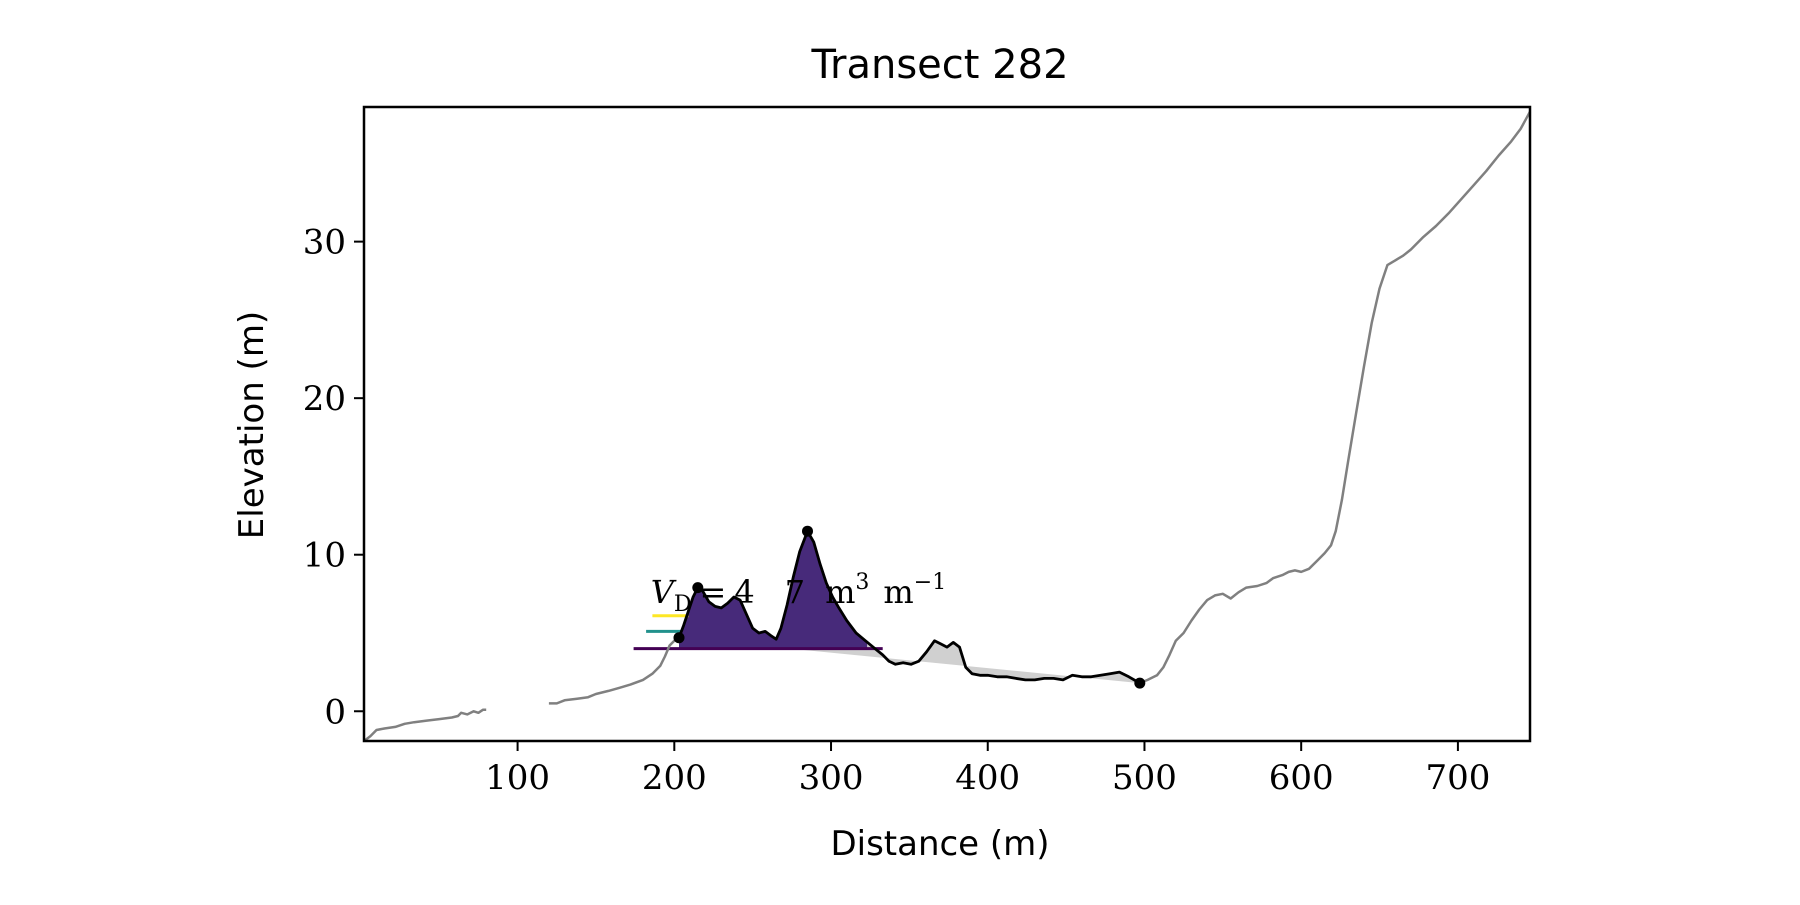  What do you see at coordinates (898, 592) in the screenshot?
I see `volume-annotation-volume-unit2: m` at bounding box center [898, 592].